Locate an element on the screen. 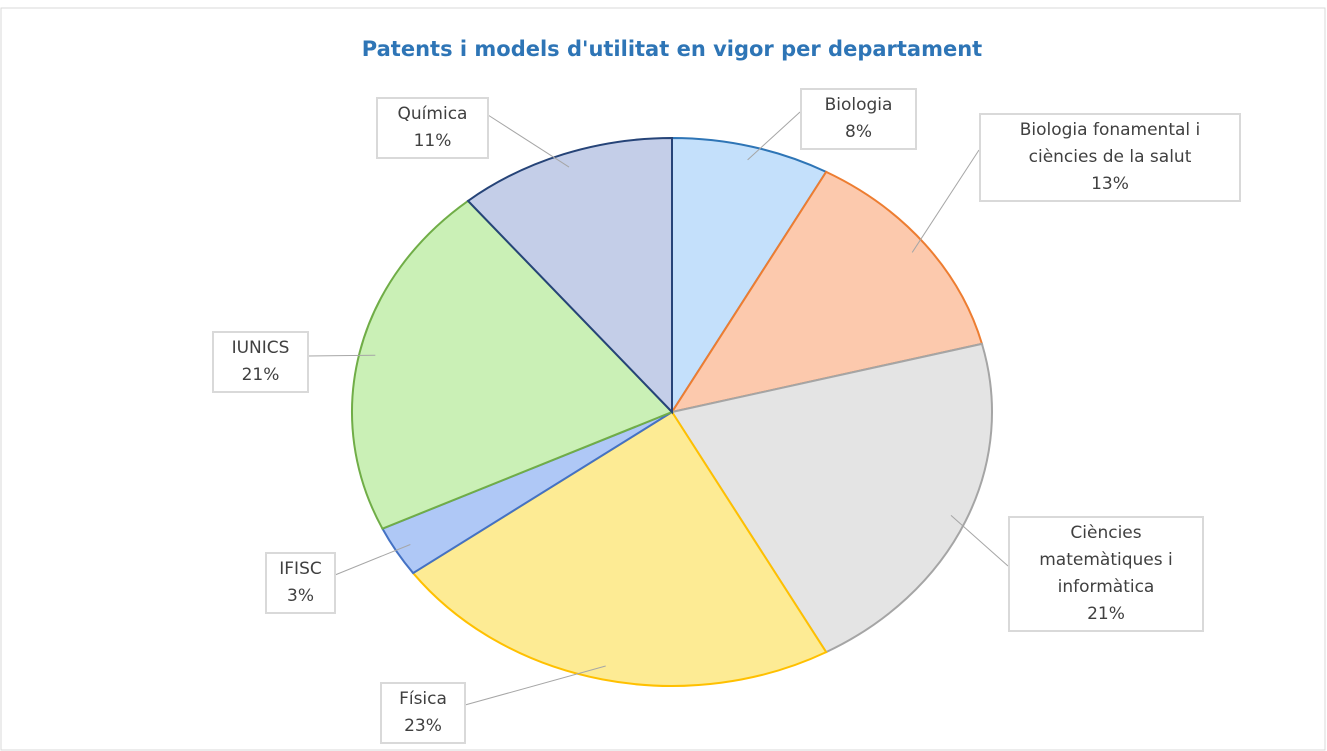  value-label: 11% is located at coordinates (432, 141).